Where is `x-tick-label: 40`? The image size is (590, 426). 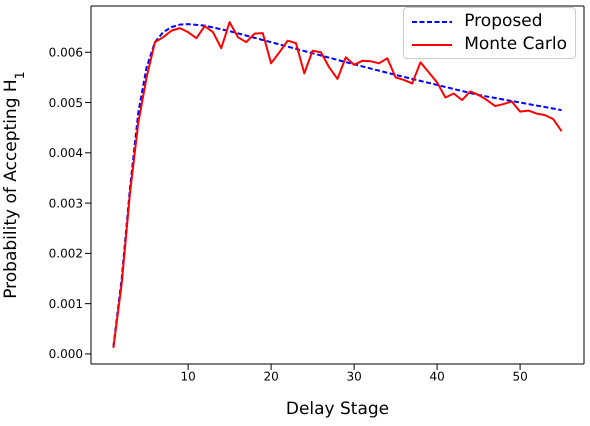 x-tick-label: 40 is located at coordinates (437, 377).